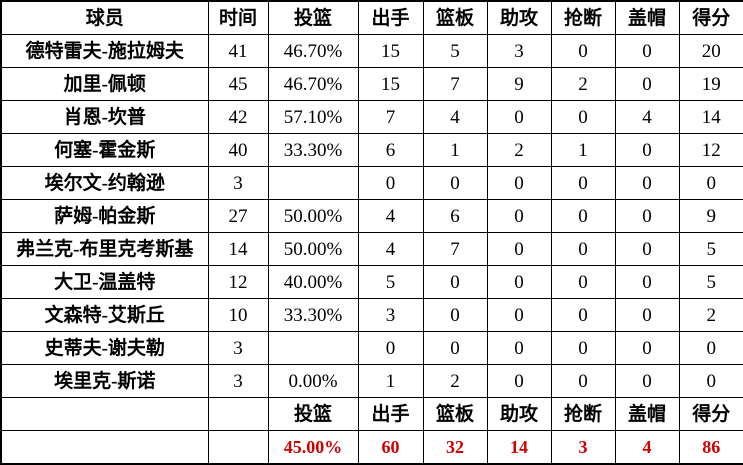 The width and height of the screenshot is (743, 465). I want to click on table-row: 何塞-霍金斯 40 33.30% 6 1 2 1 0 12, so click(371, 150).